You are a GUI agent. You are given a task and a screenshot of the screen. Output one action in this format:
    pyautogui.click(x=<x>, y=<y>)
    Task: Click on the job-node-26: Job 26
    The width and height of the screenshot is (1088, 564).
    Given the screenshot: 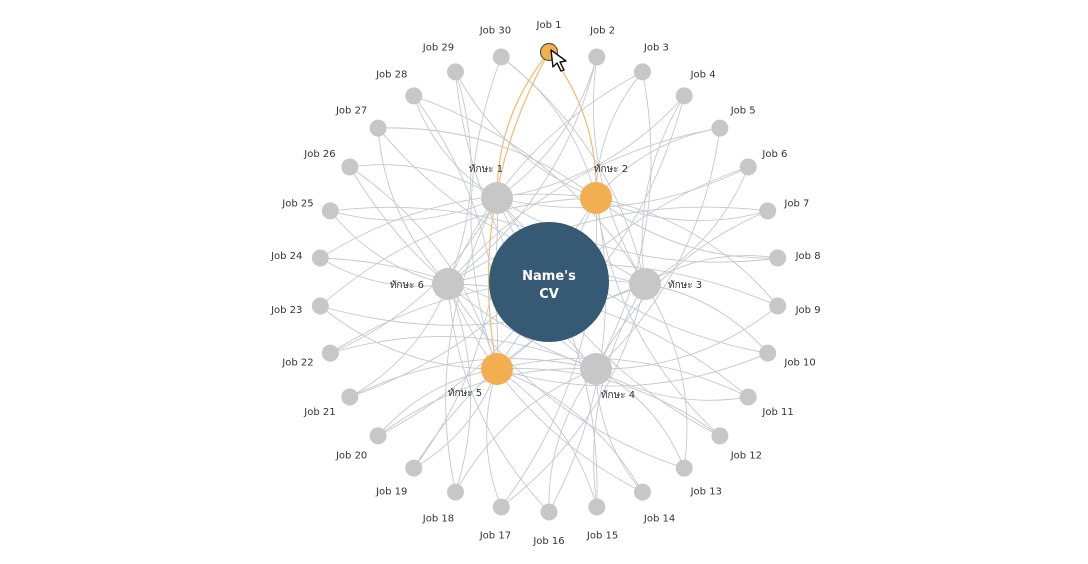 What is the action you would take?
    pyautogui.click(x=331, y=162)
    